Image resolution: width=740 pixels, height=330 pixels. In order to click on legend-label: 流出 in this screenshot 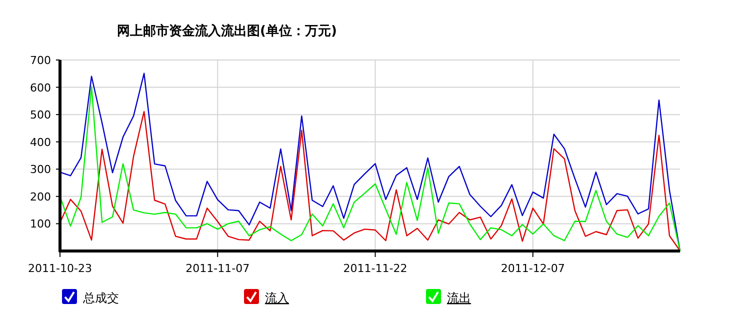, I will do `click(459, 298)`.